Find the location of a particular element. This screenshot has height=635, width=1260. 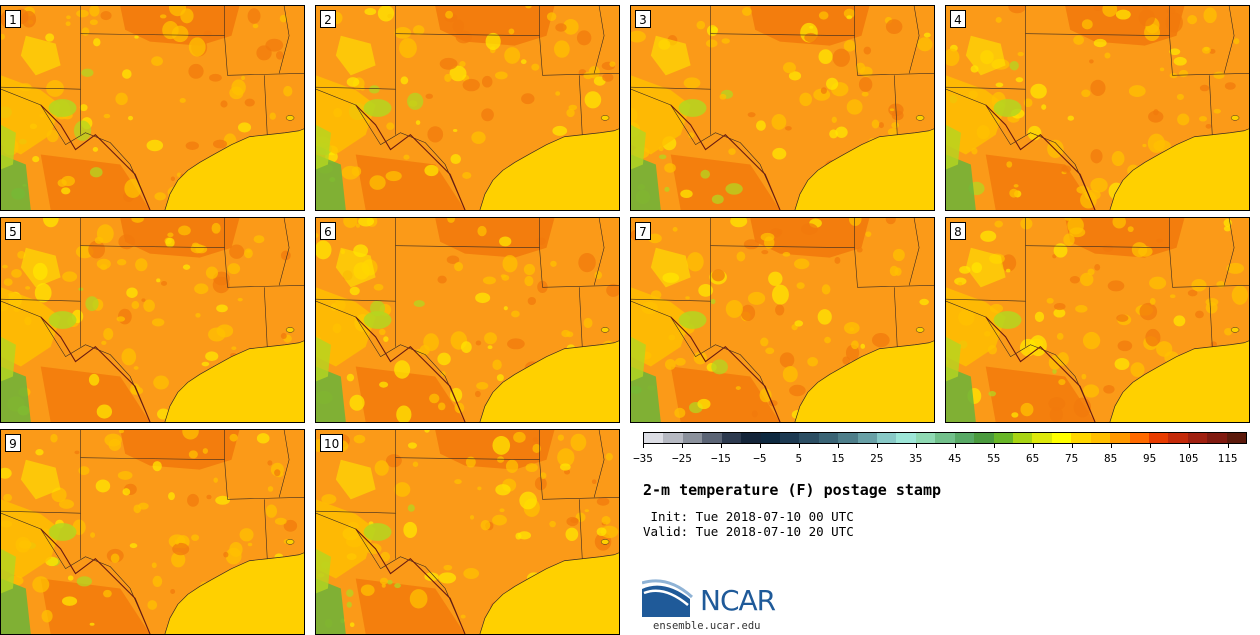

member-panel-5: 5 is located at coordinates (152, 320).